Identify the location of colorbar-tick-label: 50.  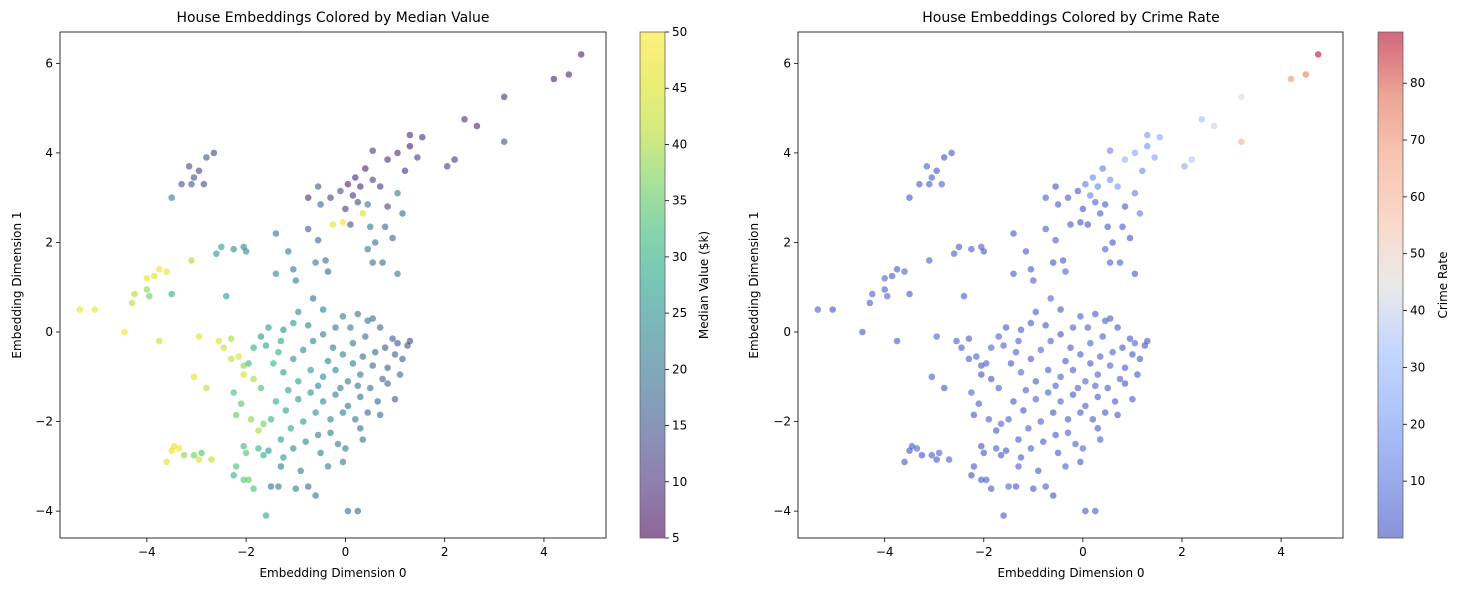
(679, 32).